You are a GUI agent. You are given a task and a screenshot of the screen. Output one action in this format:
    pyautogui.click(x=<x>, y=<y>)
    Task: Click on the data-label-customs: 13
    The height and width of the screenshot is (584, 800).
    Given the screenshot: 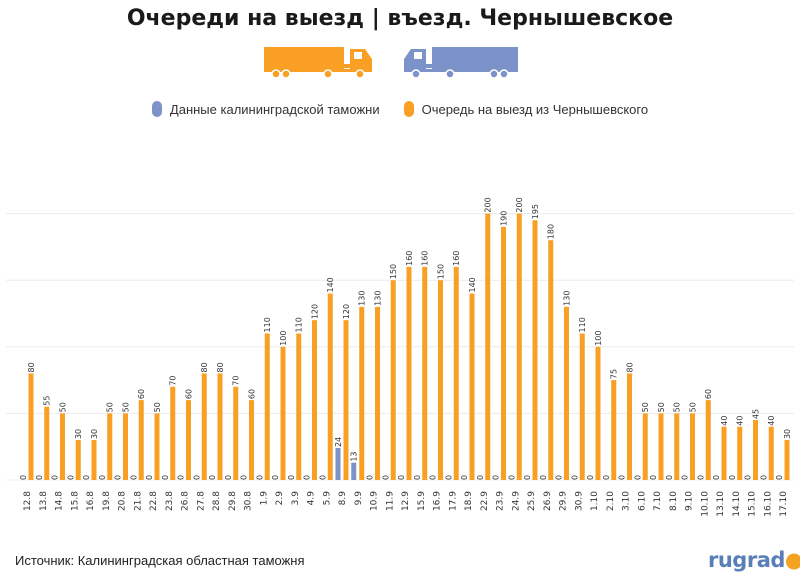 What is the action you would take?
    pyautogui.click(x=354, y=456)
    